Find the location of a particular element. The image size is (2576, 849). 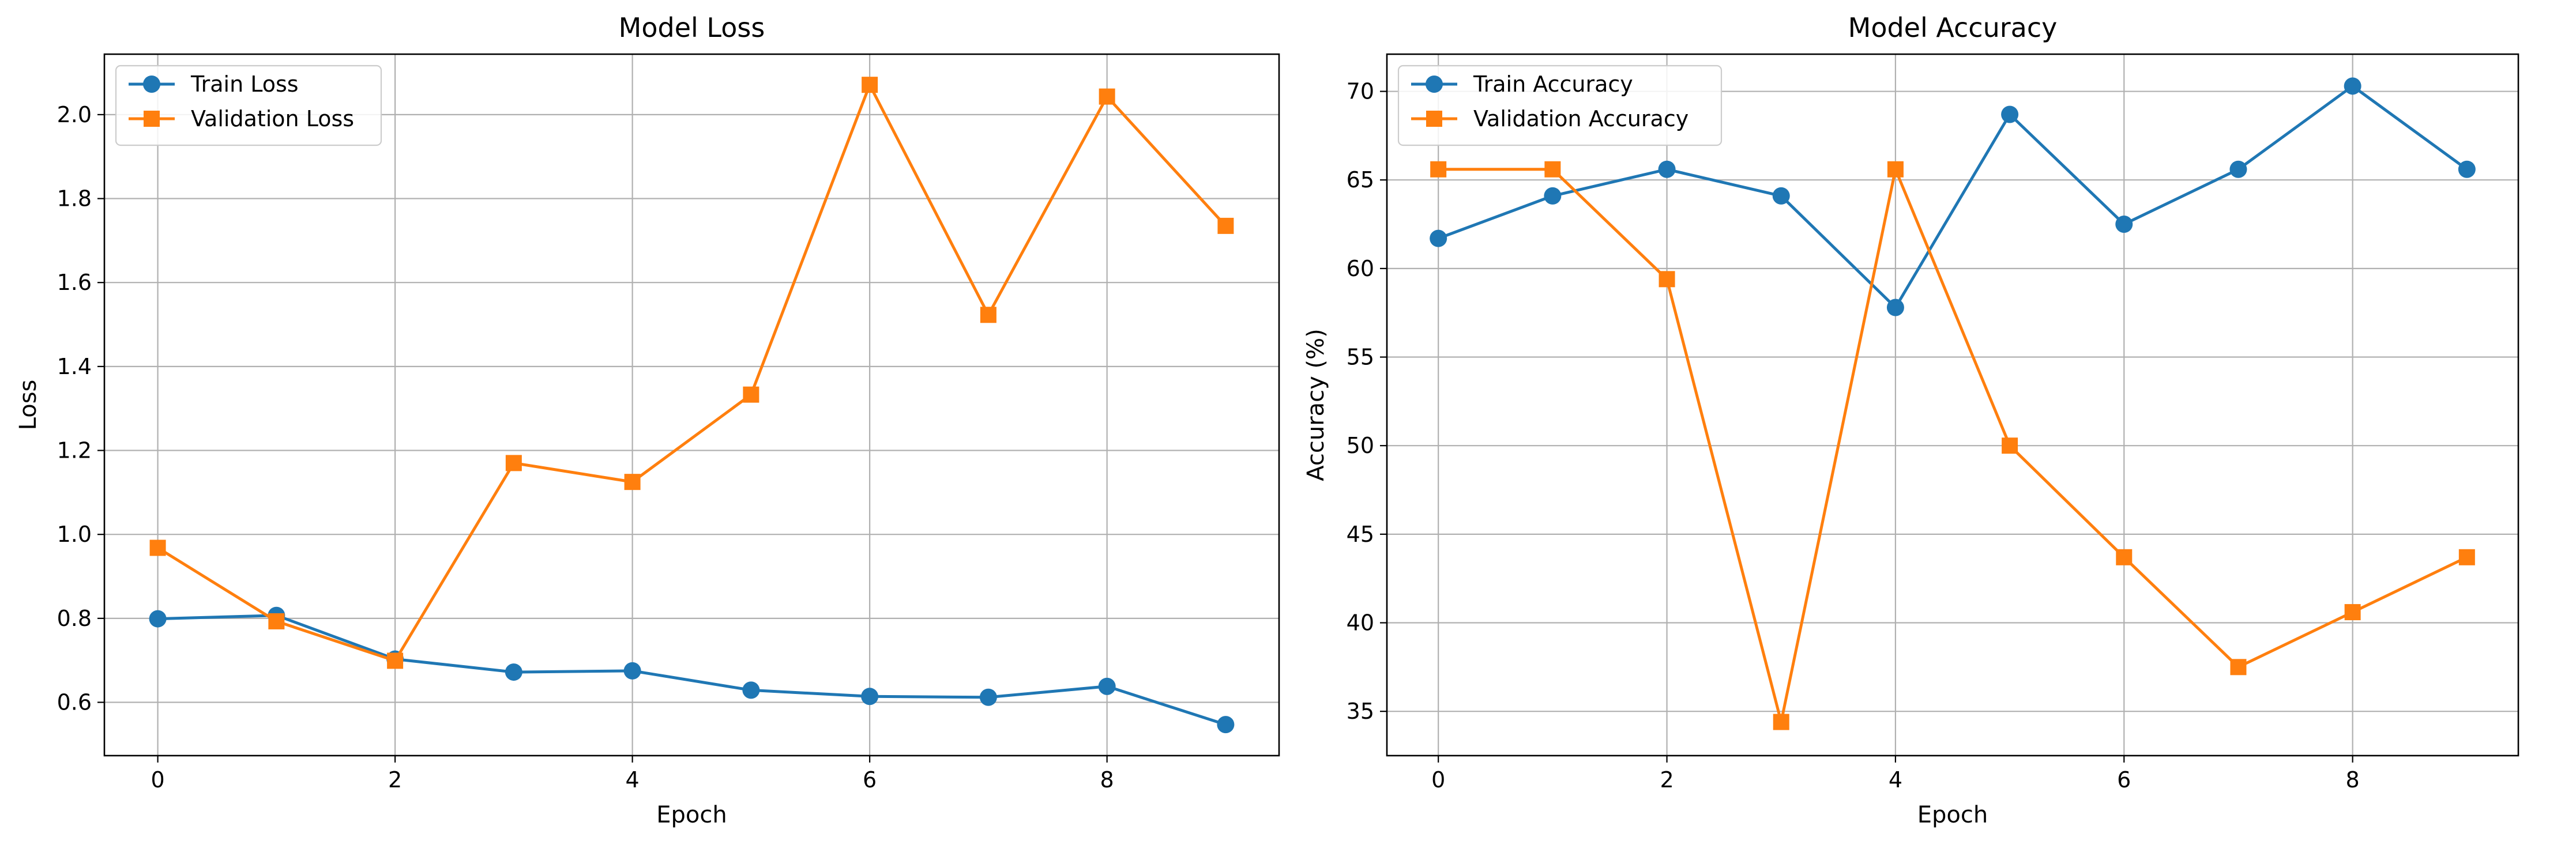

legend-label: Validation Loss is located at coordinates (272, 118).